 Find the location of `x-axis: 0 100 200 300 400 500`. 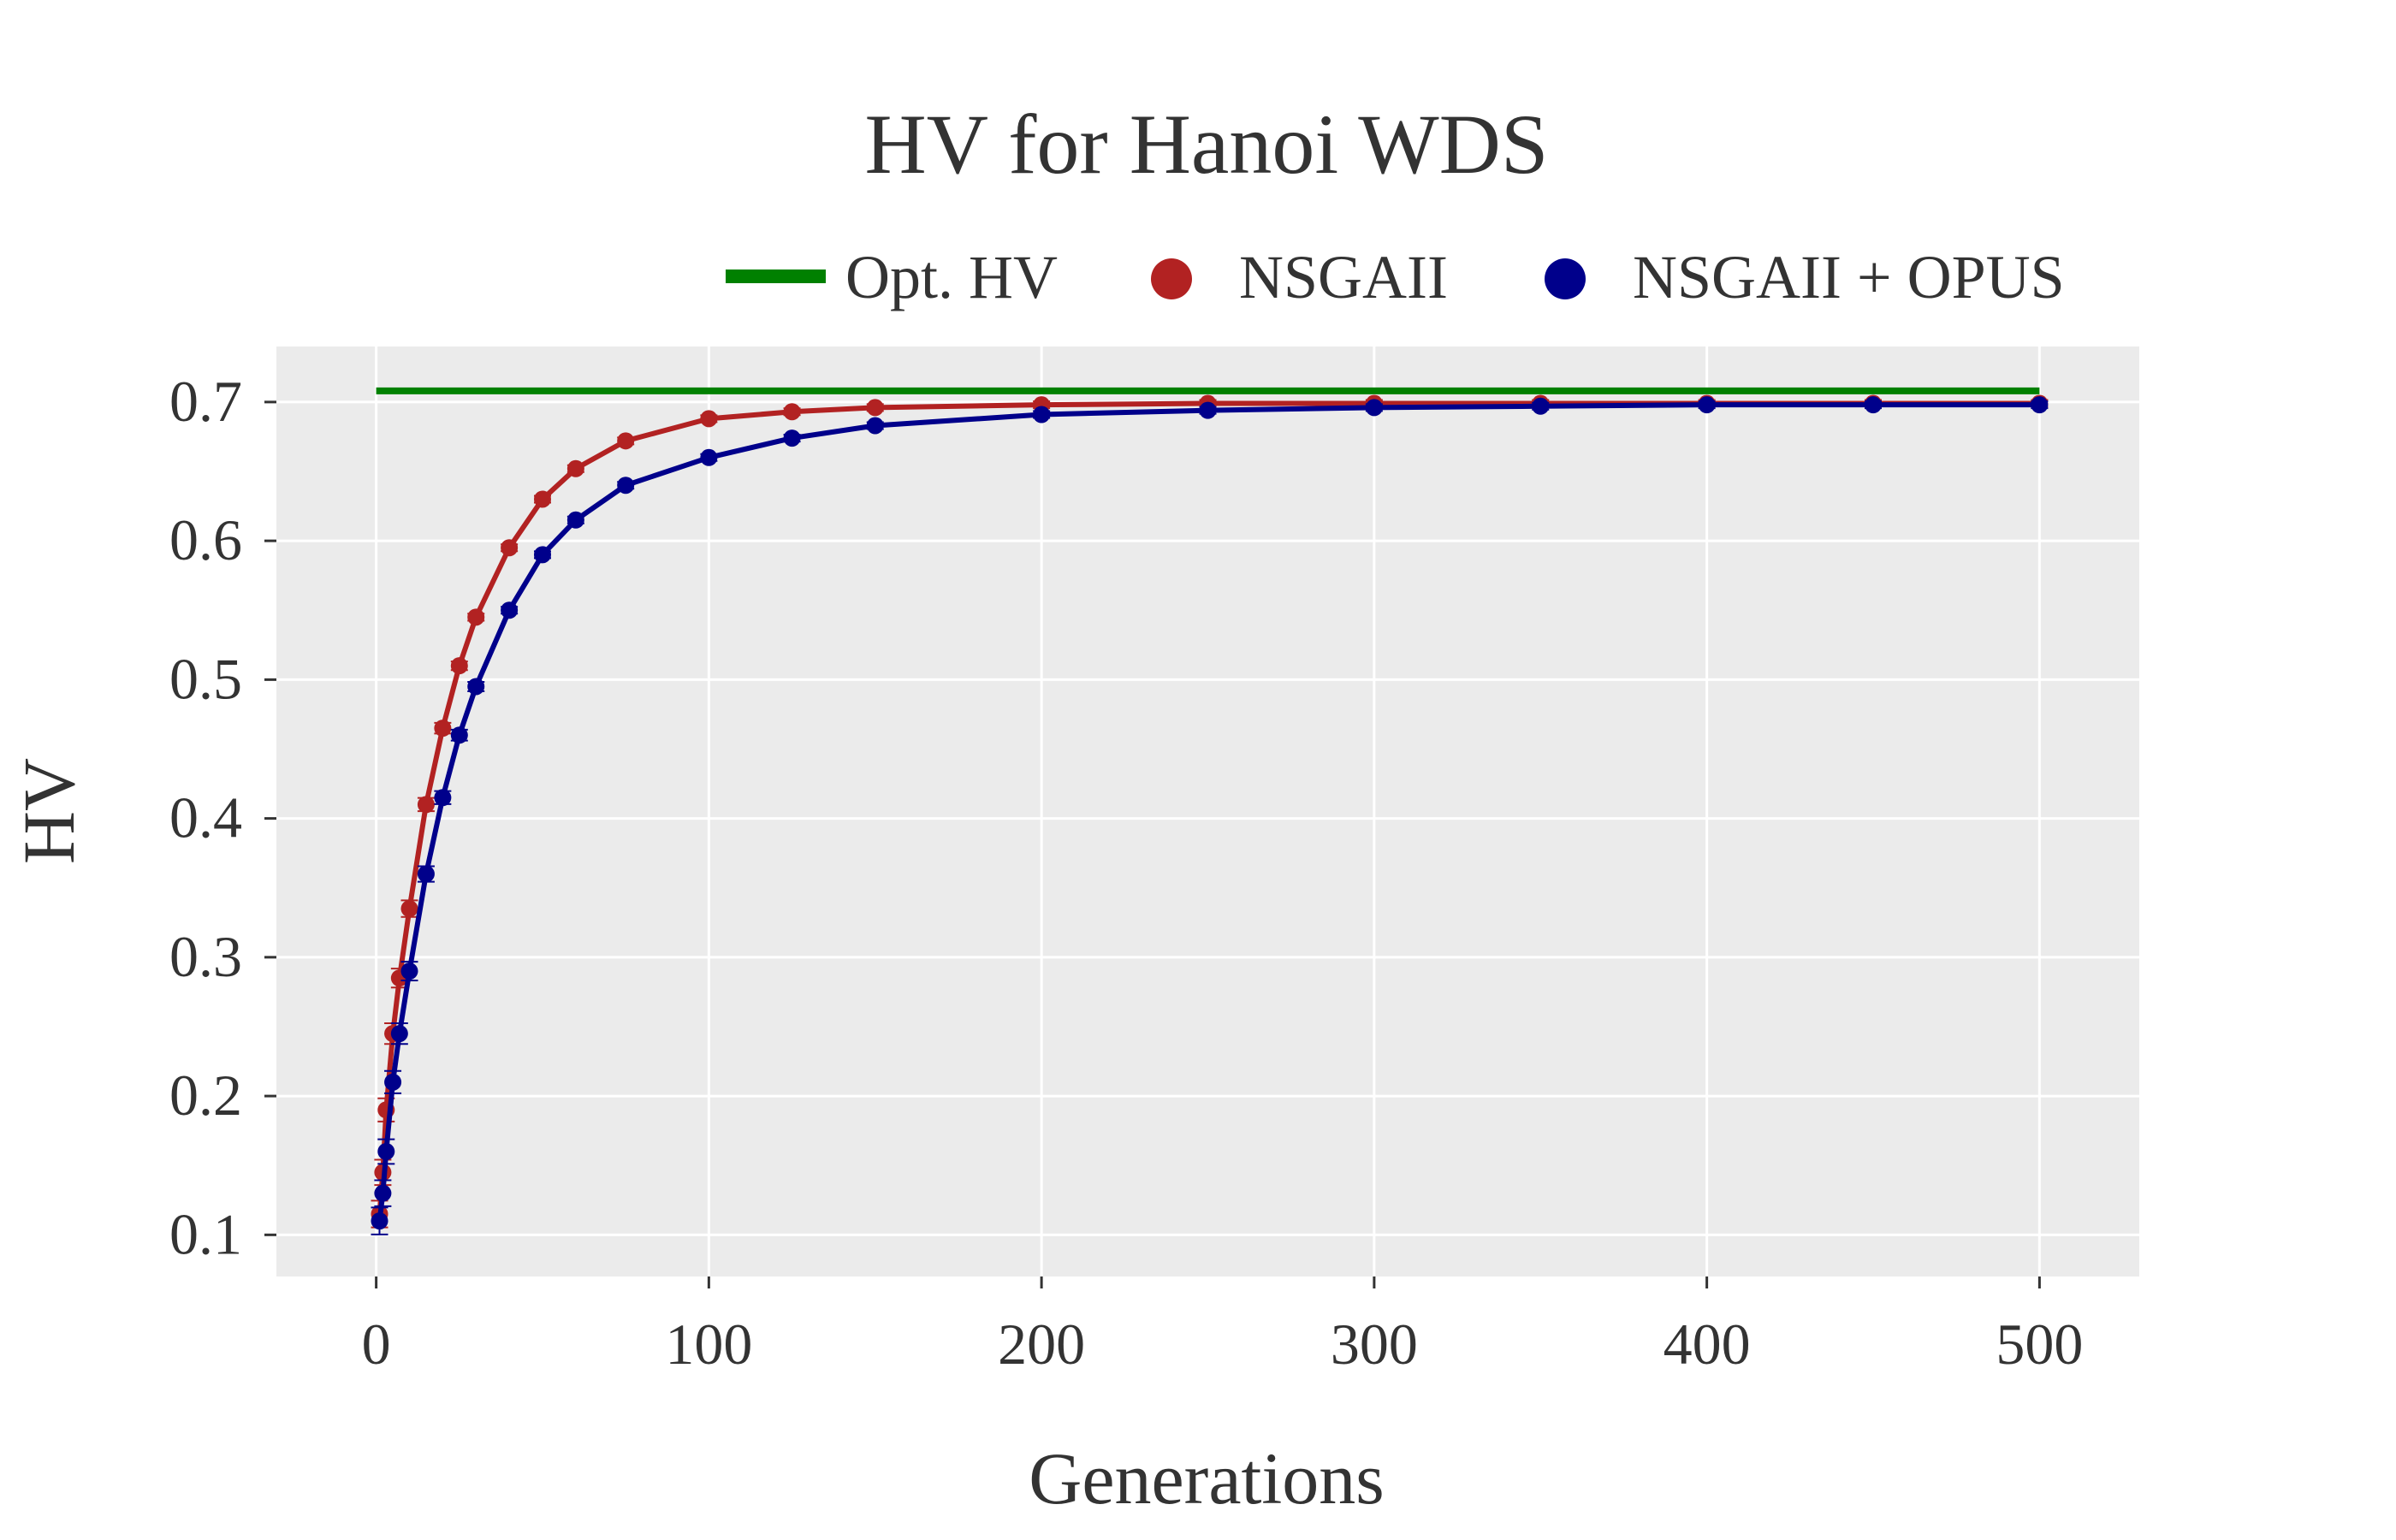

x-axis: 0 100 200 300 400 500 is located at coordinates (1223, 1326).